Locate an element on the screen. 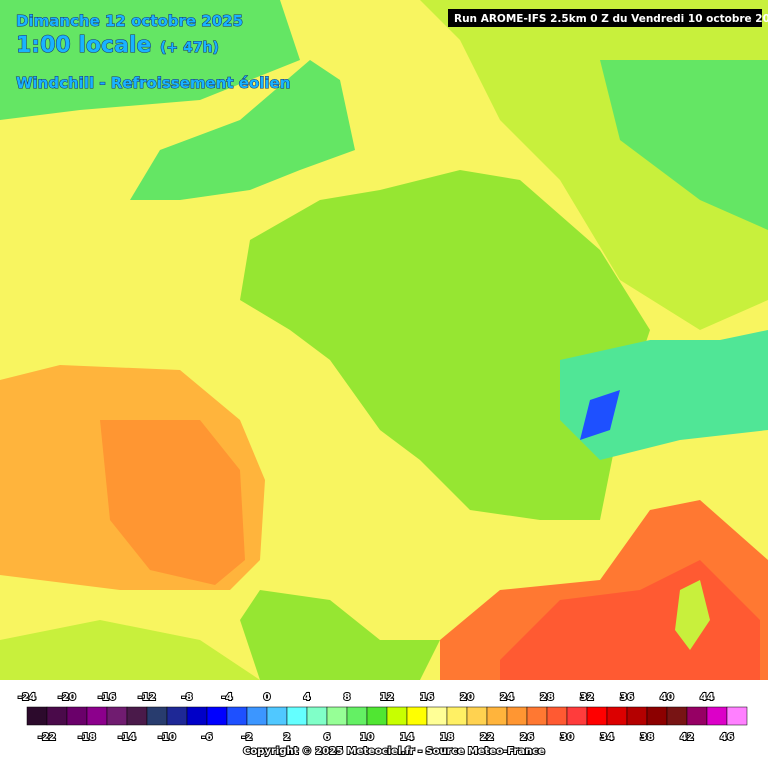  legend-label: -20 is located at coordinates (67, 697).